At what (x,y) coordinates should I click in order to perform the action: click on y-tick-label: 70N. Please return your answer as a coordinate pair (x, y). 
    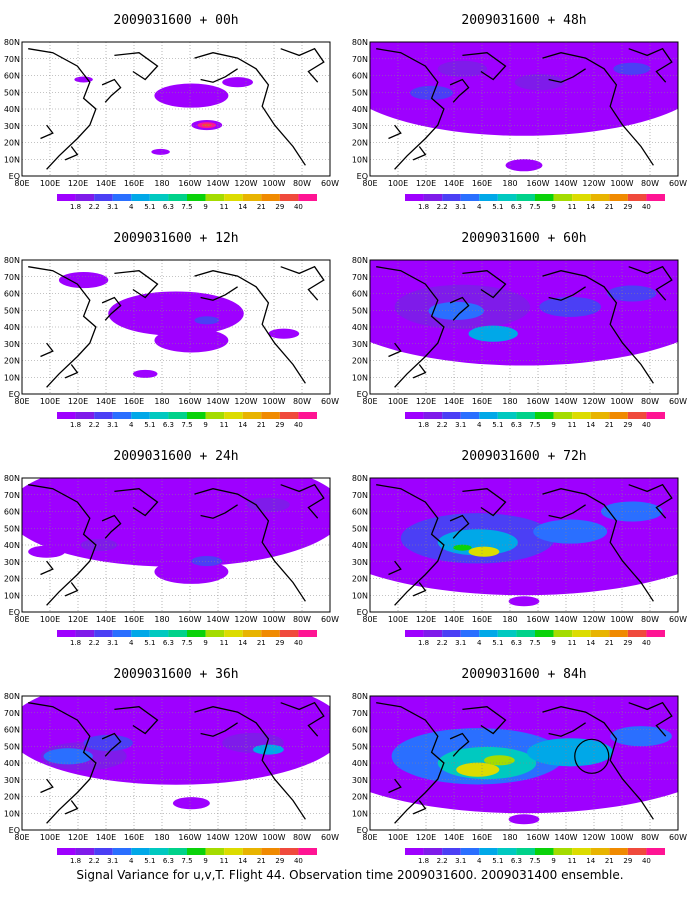
    Looking at the image, I should click on (360, 277).